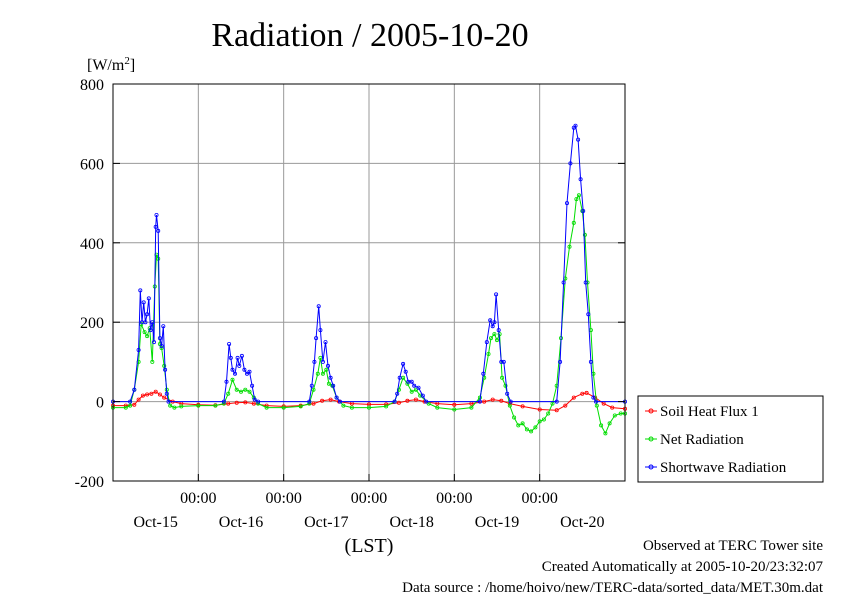  Describe the element at coordinates (723, 468) in the screenshot. I see `legend-label: Shortwave Radiation` at that location.